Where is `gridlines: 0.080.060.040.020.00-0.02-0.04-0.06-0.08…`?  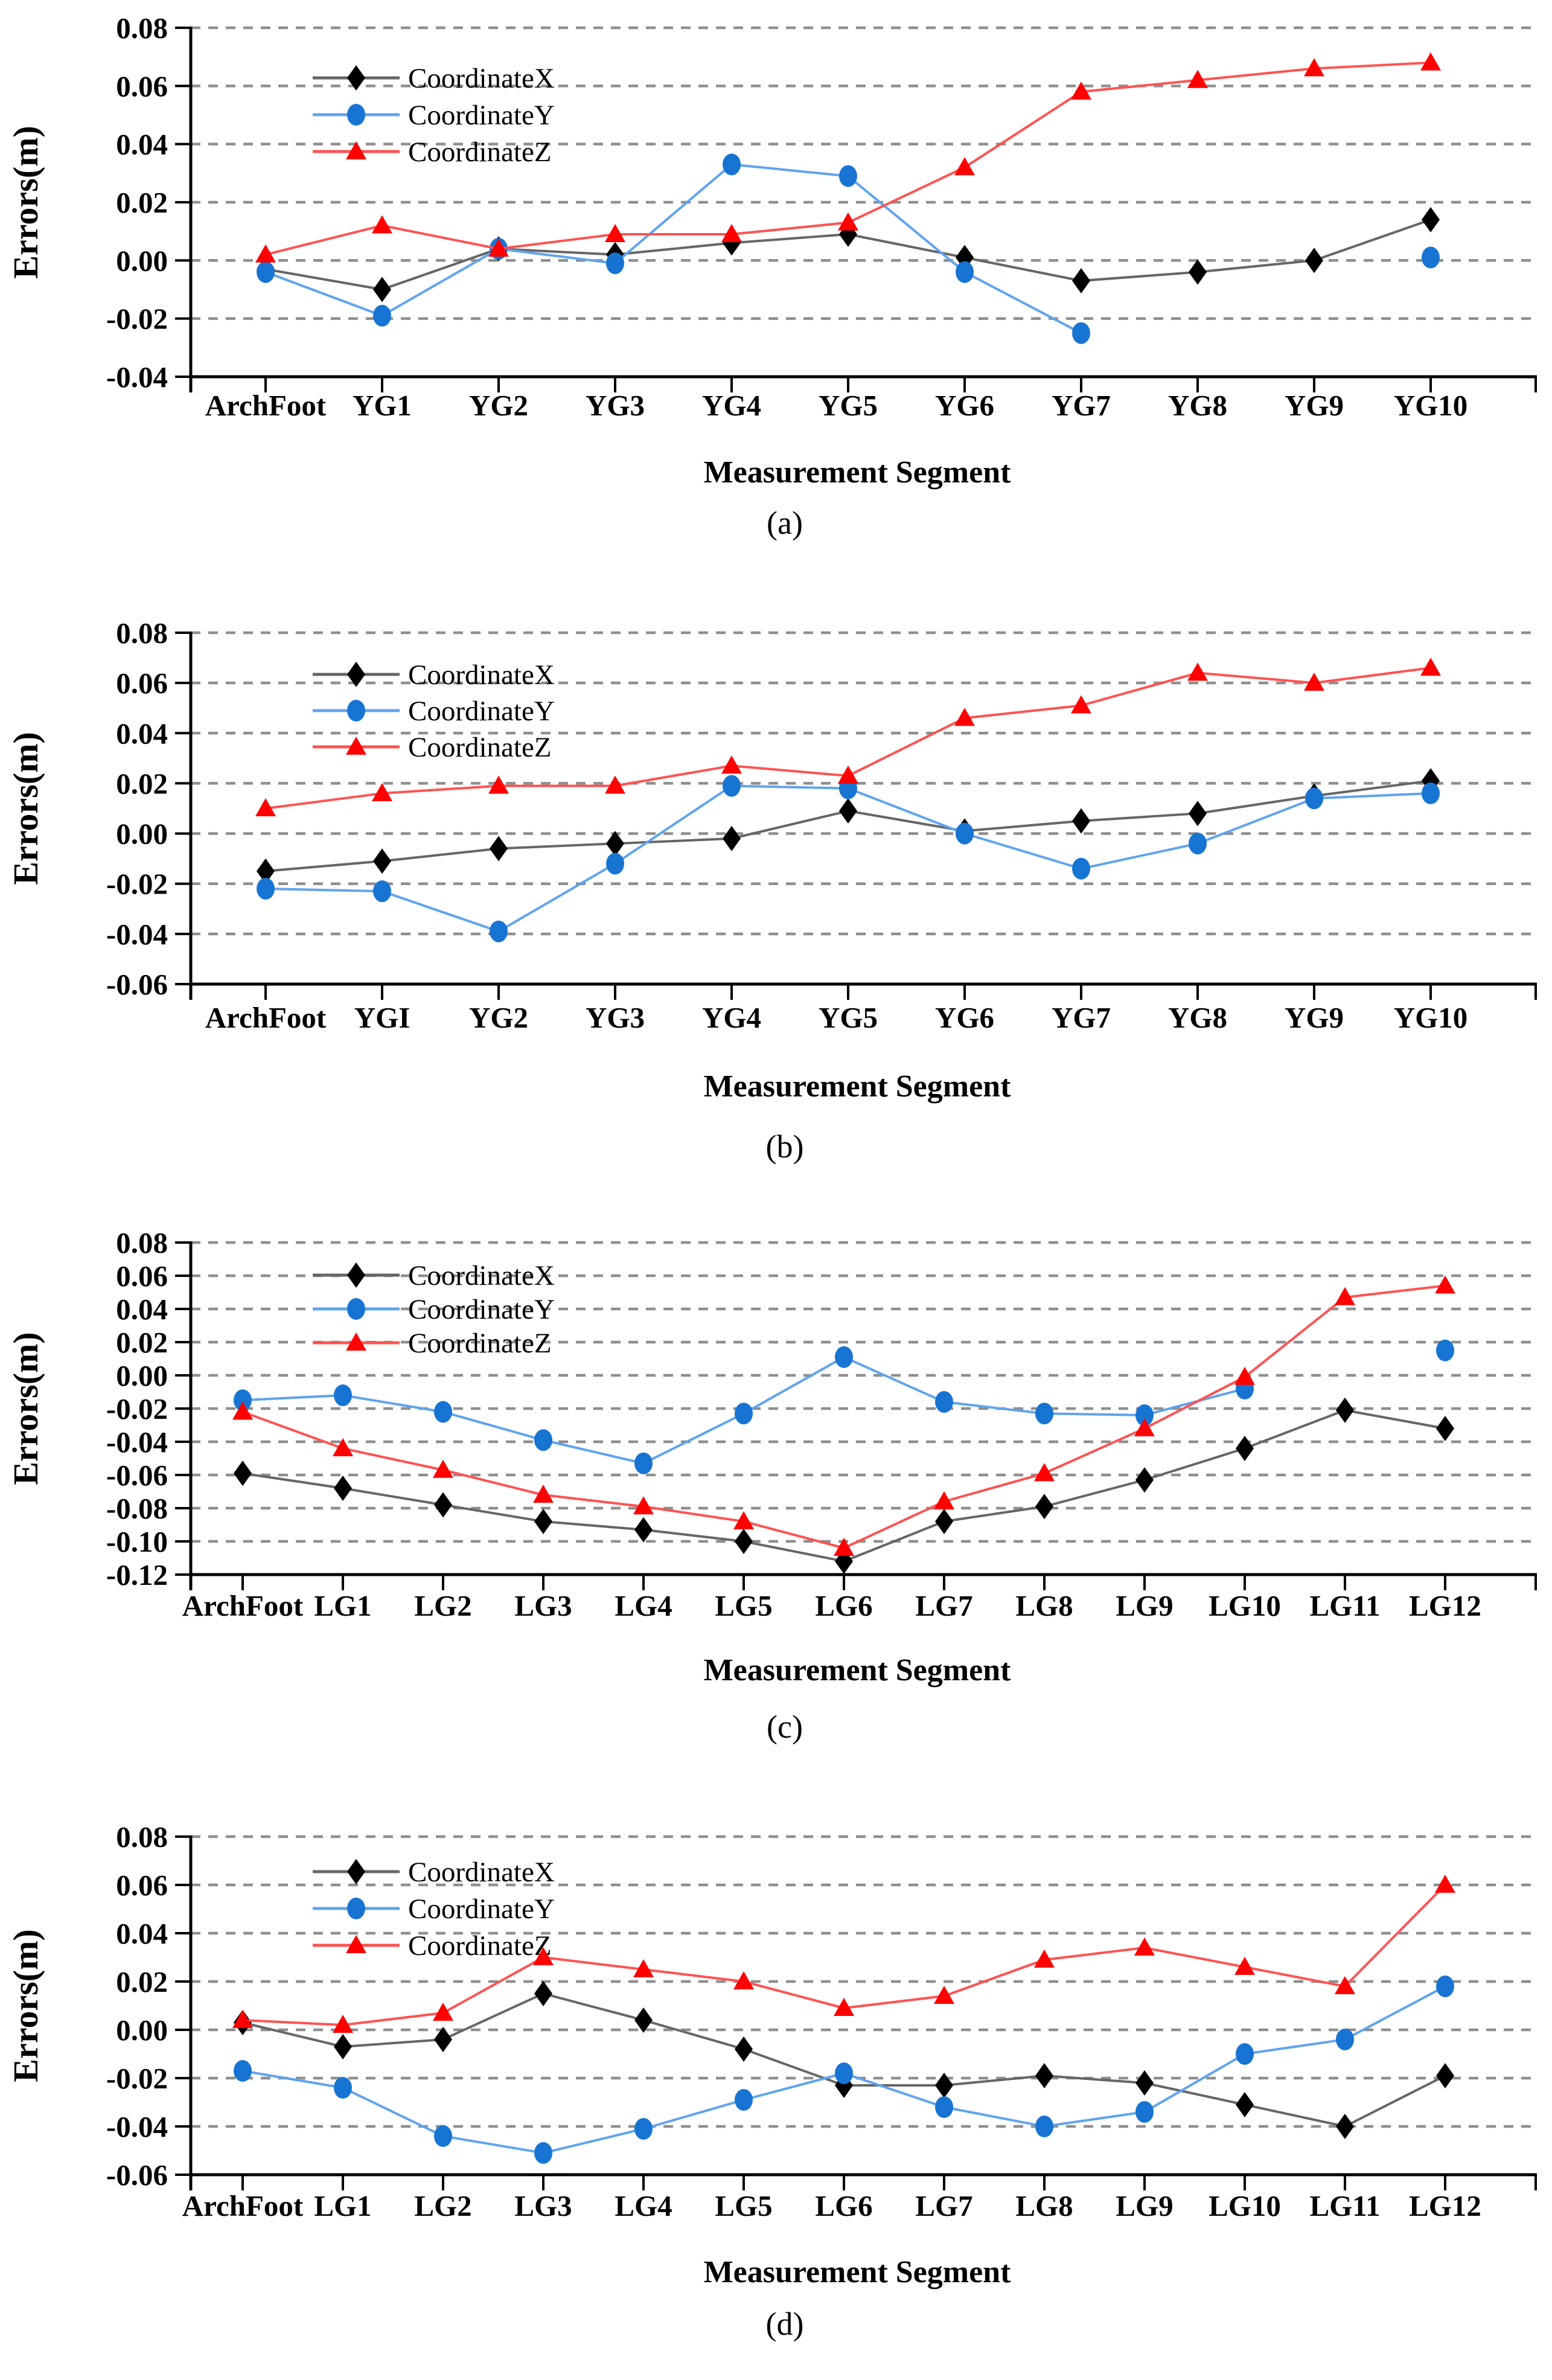 gridlines: 0.080.060.040.020.00-0.02-0.04-0.06-0.08… is located at coordinates (822, 1409).